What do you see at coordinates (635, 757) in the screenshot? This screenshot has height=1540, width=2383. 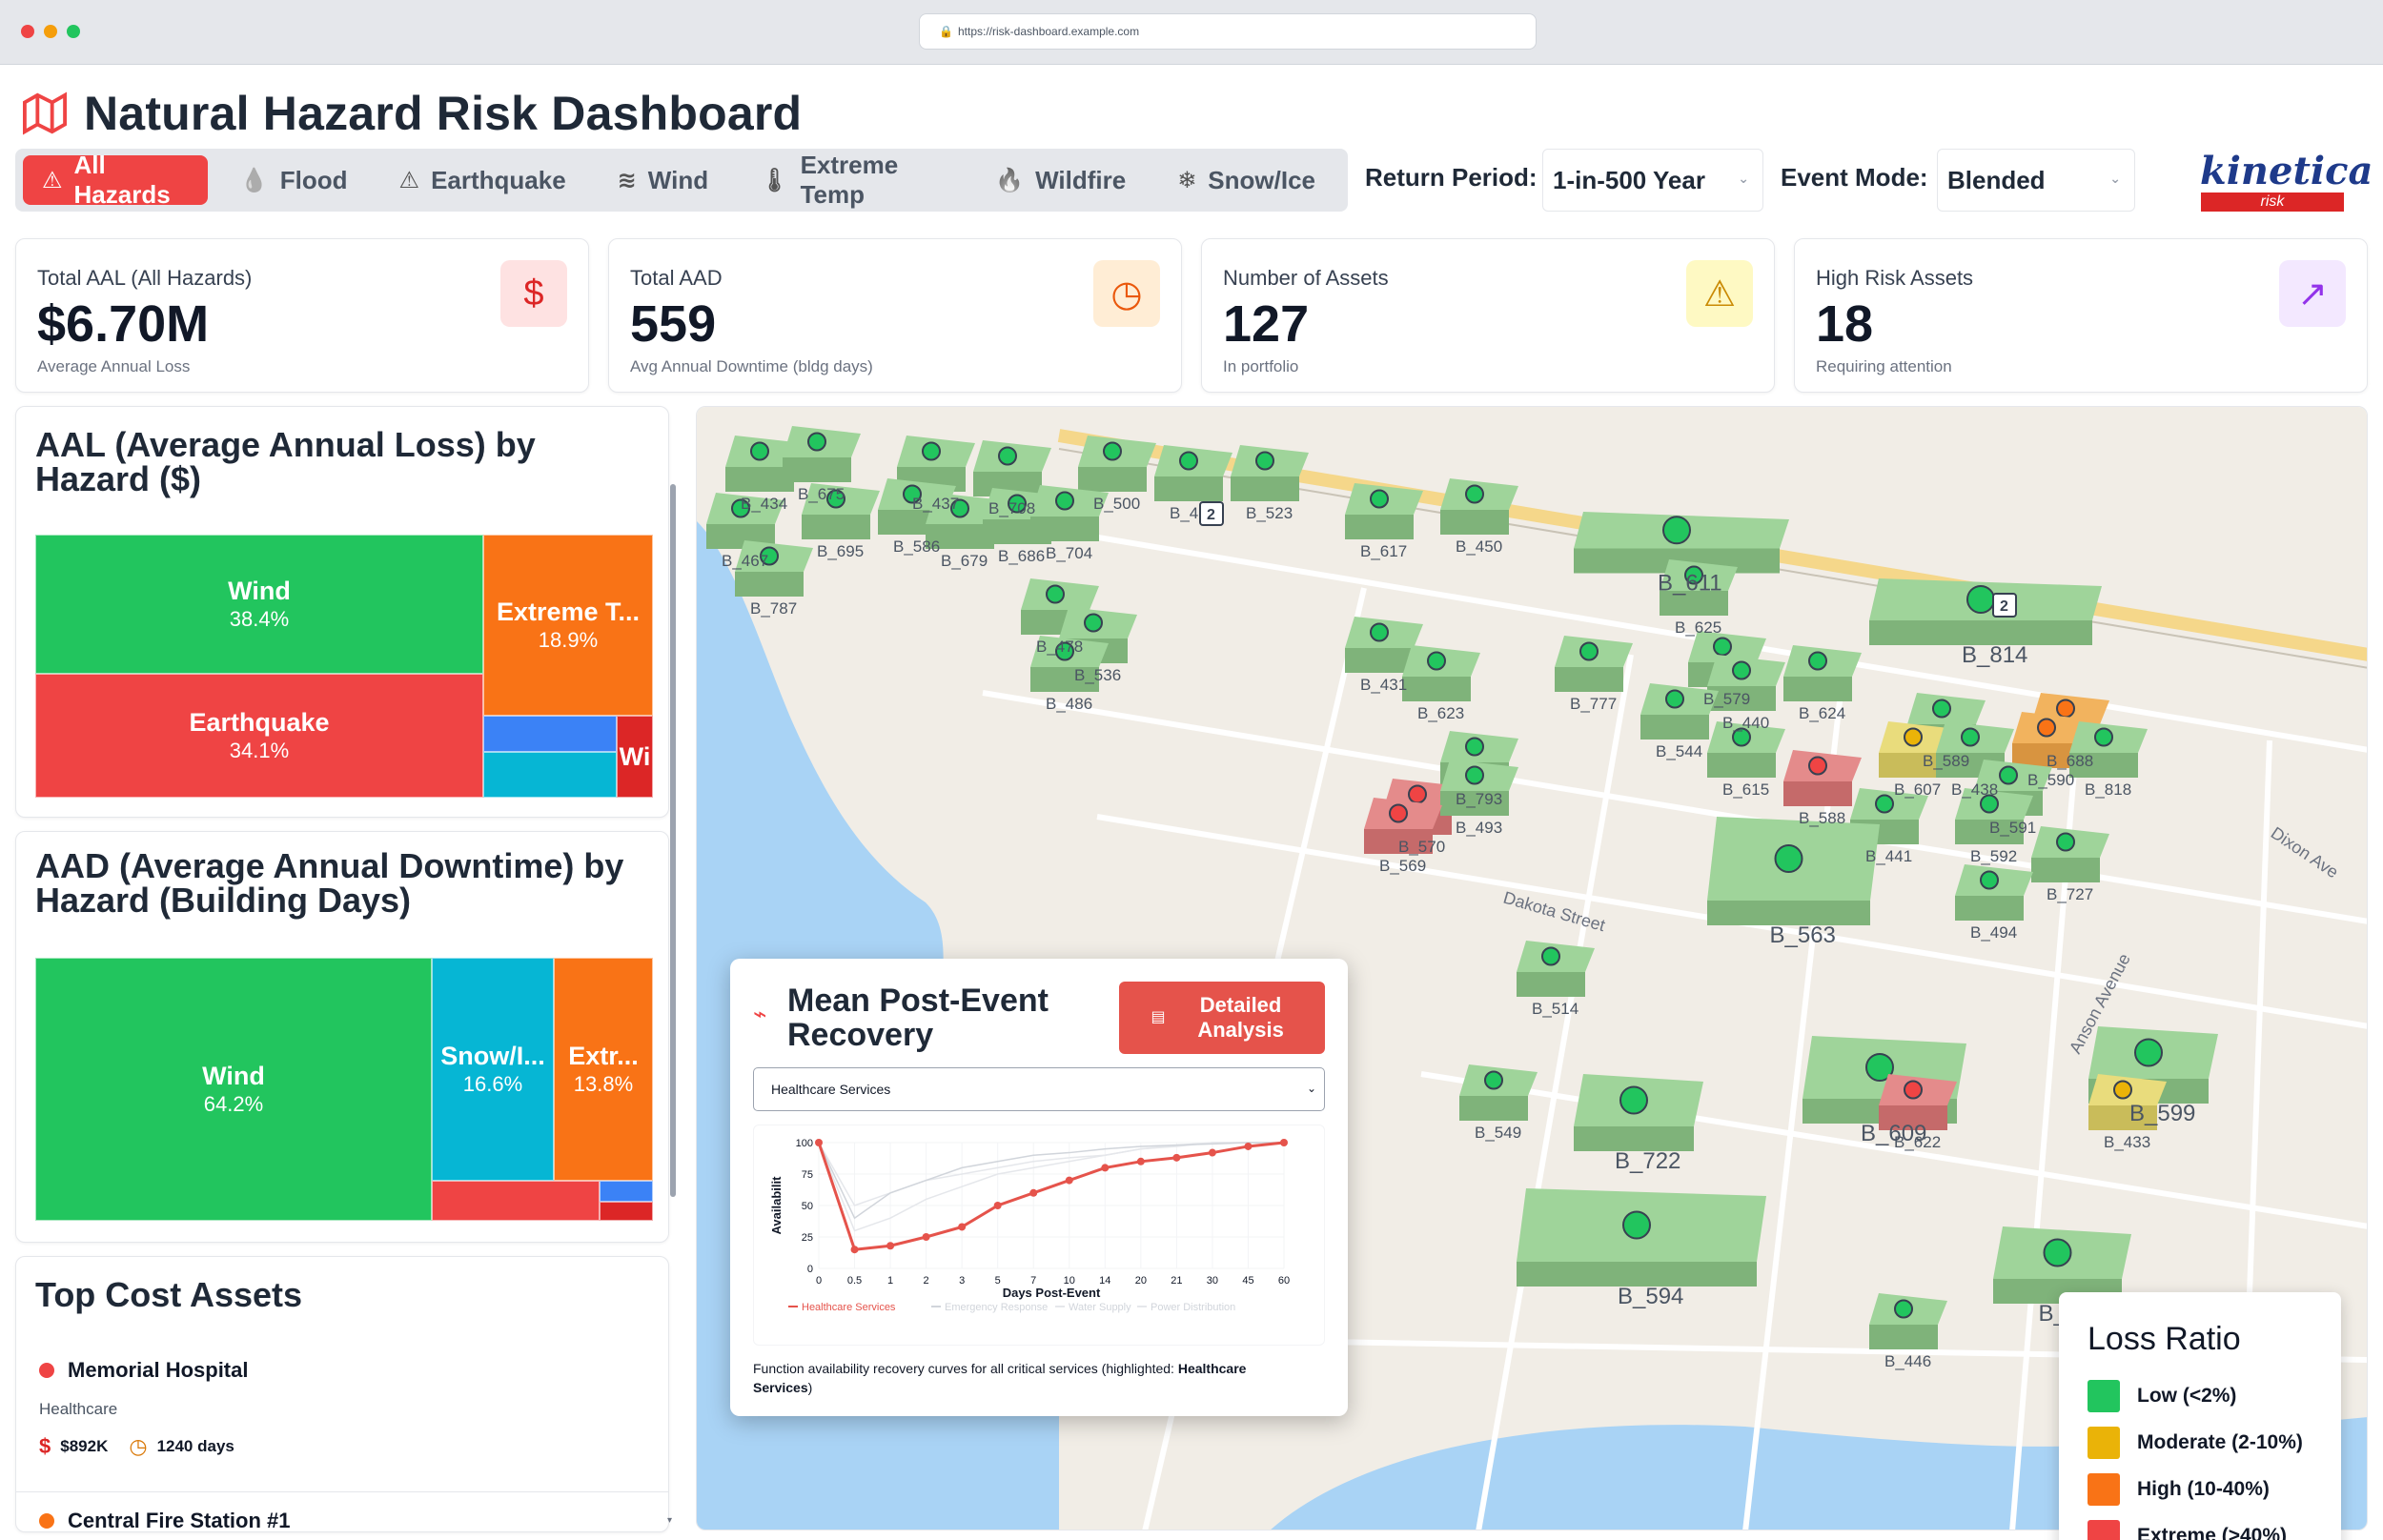 I see `treemap-cell: Wi` at bounding box center [635, 757].